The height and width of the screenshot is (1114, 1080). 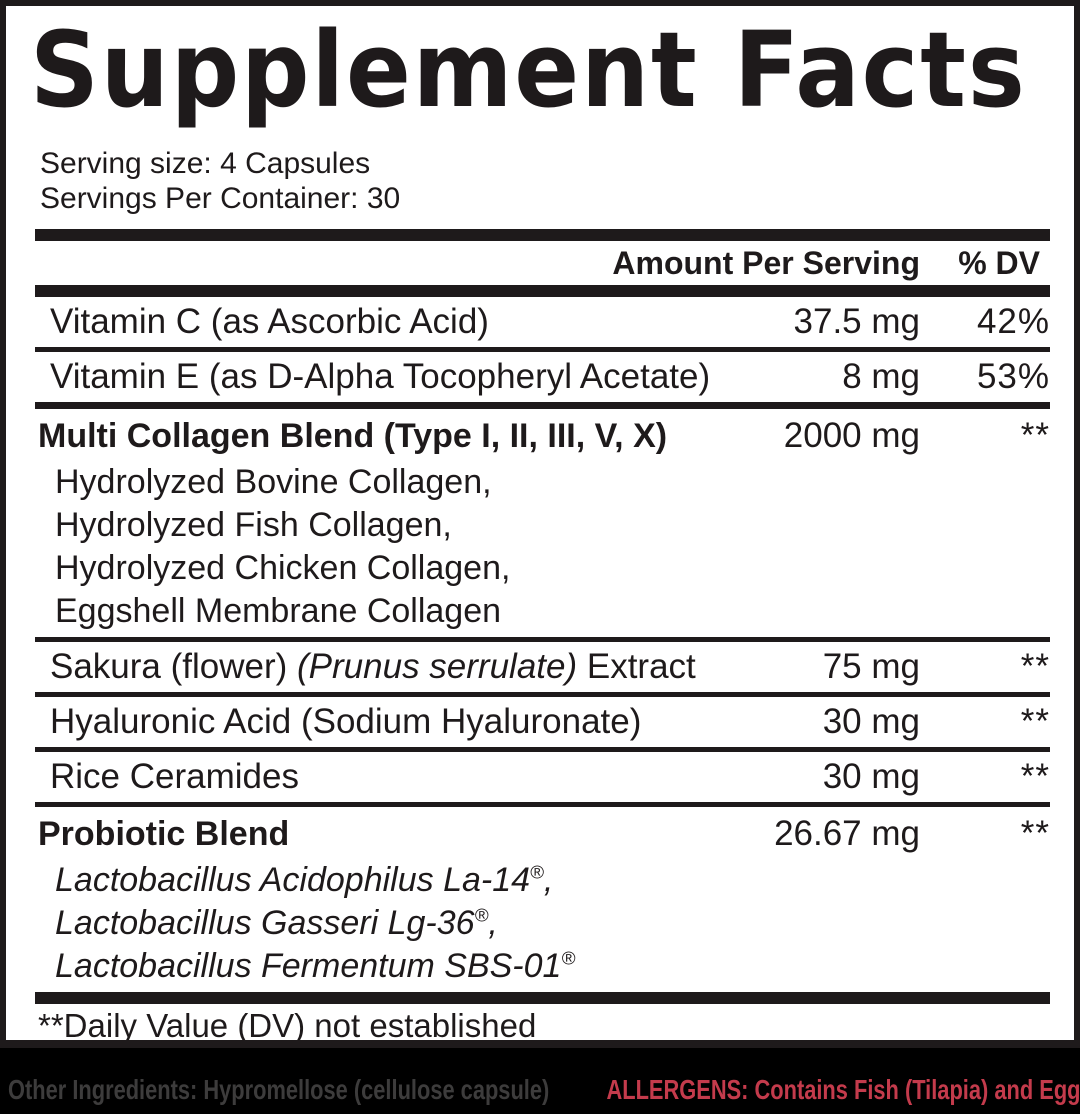 What do you see at coordinates (287, 1025) in the screenshot?
I see `dv-footnote: **Daily Value (DV) not established` at bounding box center [287, 1025].